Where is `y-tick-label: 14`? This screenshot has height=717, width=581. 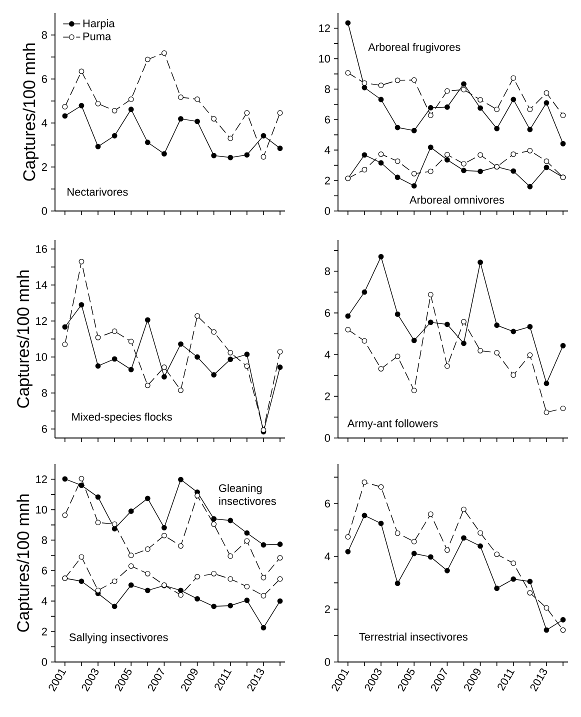
y-tick-label: 14 is located at coordinates (42, 285).